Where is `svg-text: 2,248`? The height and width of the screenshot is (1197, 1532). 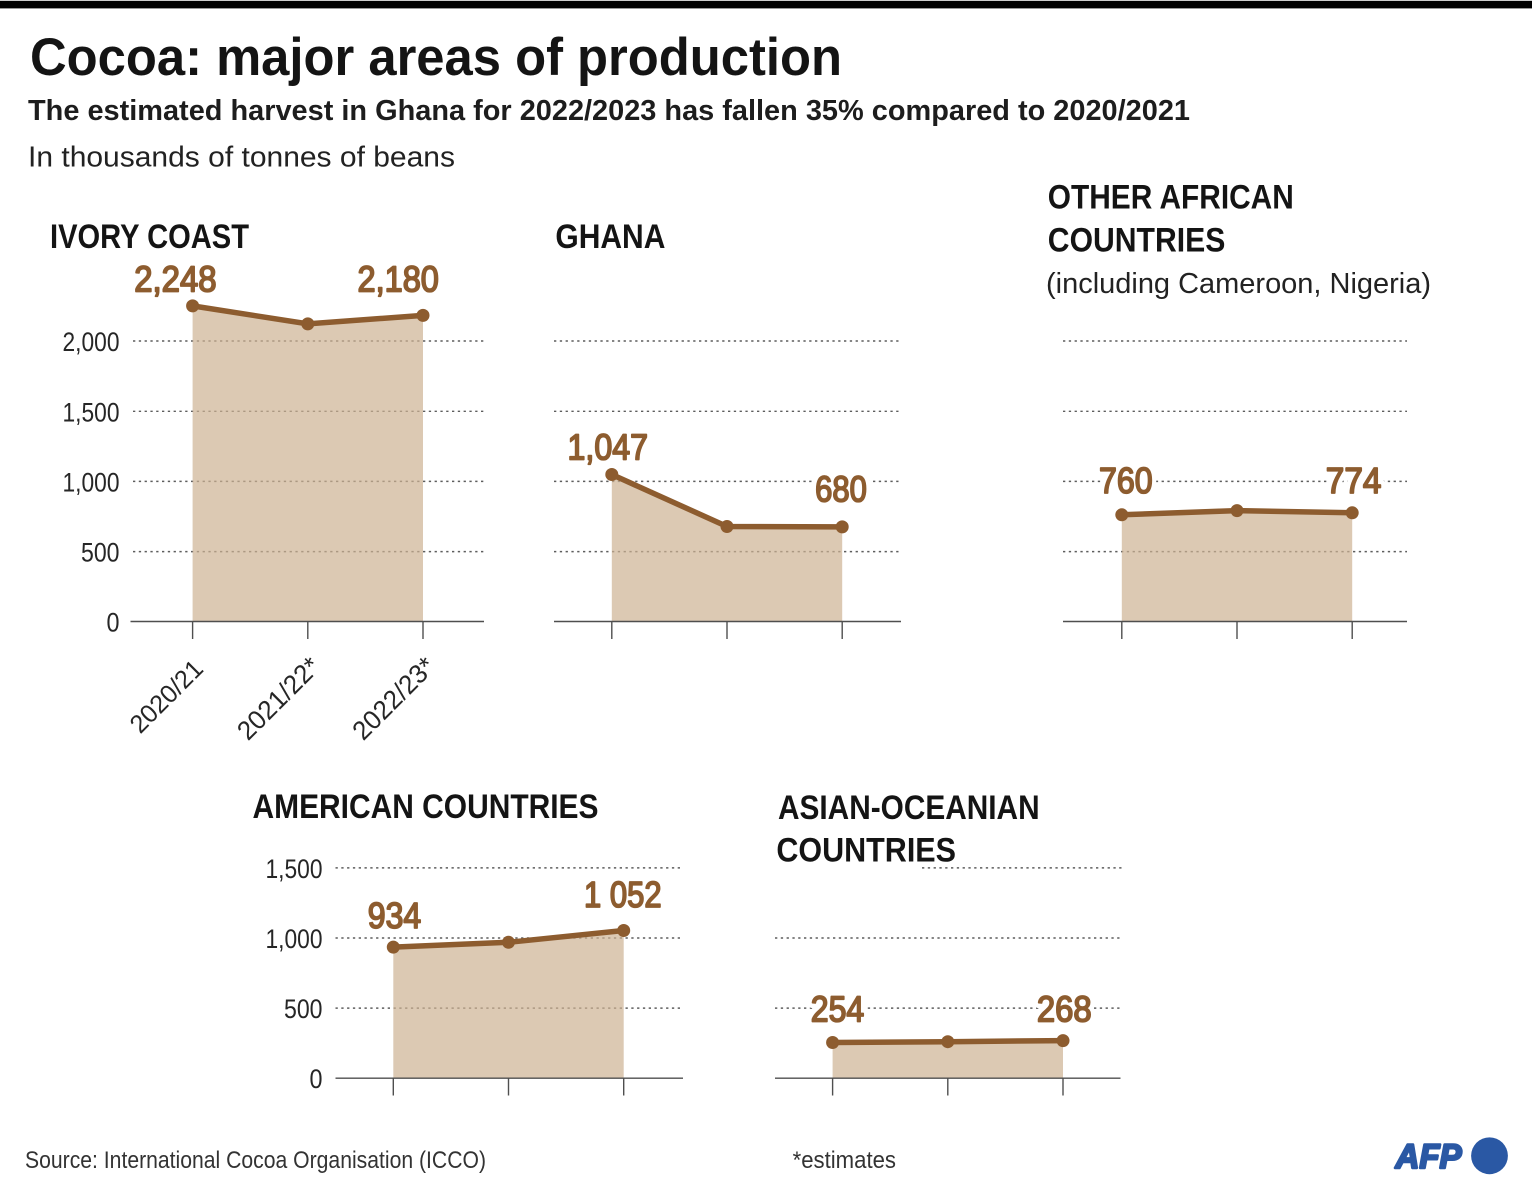 svg-text: 2,248 is located at coordinates (175, 278).